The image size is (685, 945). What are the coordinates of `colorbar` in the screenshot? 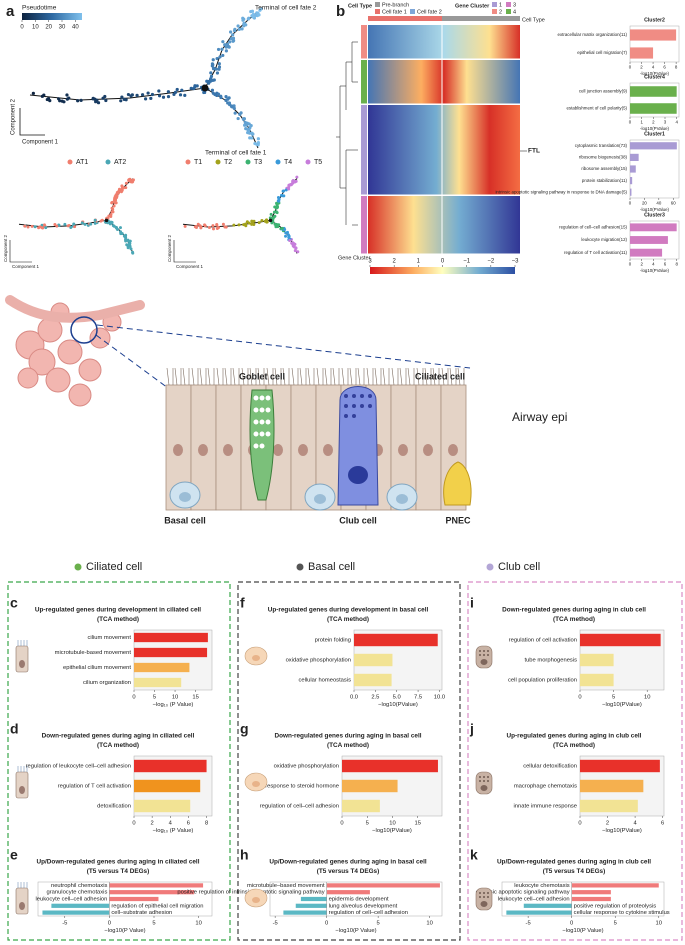 It's located at (52, 16).